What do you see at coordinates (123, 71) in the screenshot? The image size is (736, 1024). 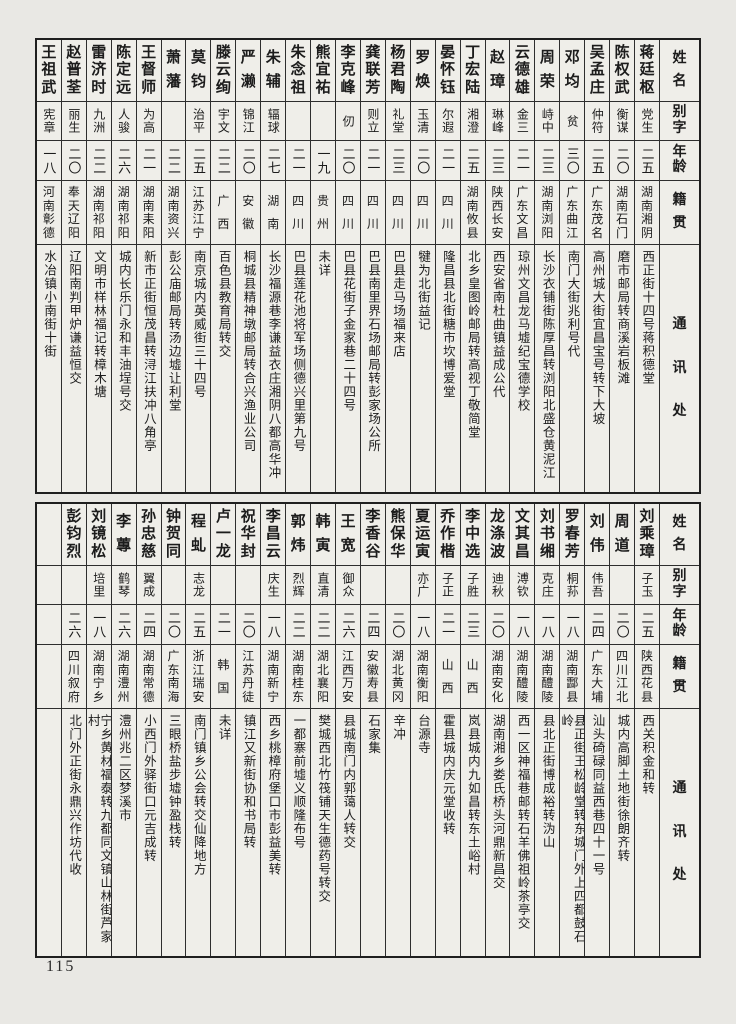 I see `person-name: 陈定远` at bounding box center [123, 71].